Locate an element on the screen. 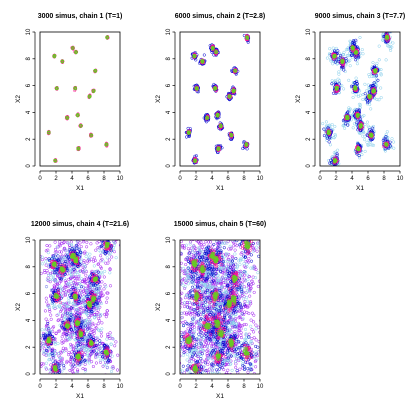 The image size is (420, 420). y-tick-label: 4 is located at coordinates (169, 112).